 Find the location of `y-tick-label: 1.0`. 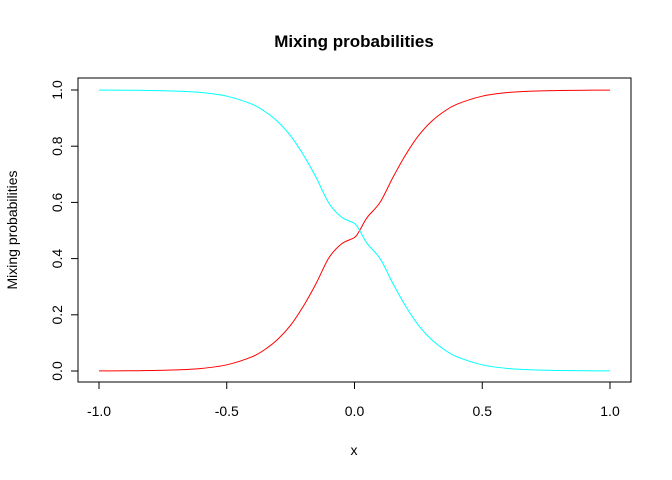

y-tick-label: 1.0 is located at coordinates (57, 90).